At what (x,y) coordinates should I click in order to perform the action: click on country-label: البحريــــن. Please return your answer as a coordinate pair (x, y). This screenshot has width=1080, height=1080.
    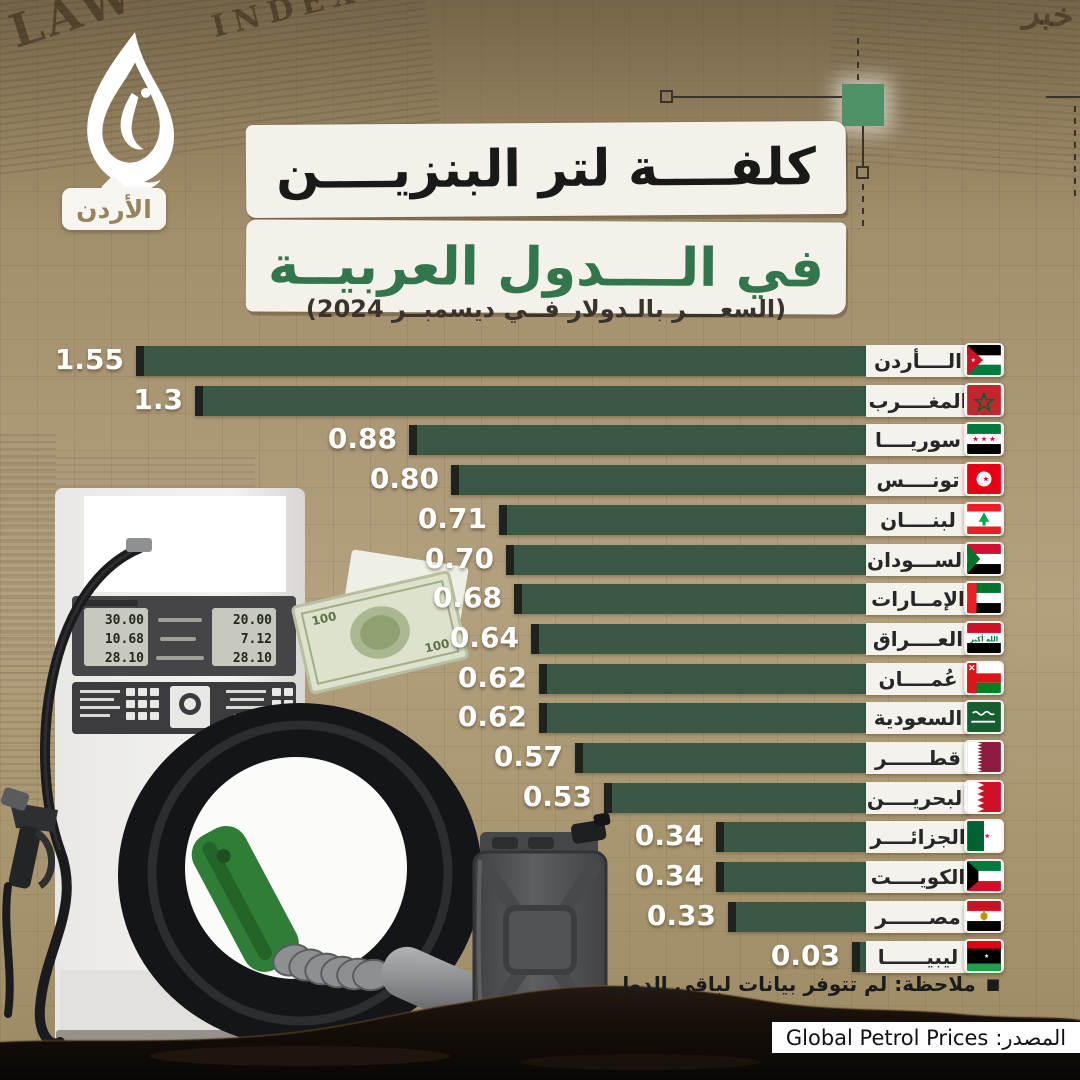
    Looking at the image, I should click on (918, 798).